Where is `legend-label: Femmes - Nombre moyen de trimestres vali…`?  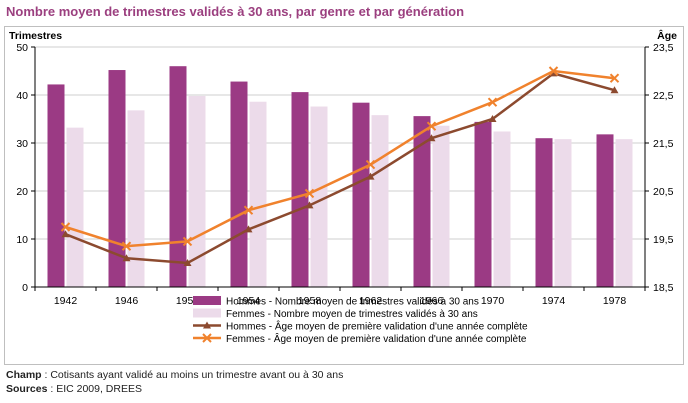
legend-label: Femmes - Nombre moyen de trimestres vali… is located at coordinates (352, 314).